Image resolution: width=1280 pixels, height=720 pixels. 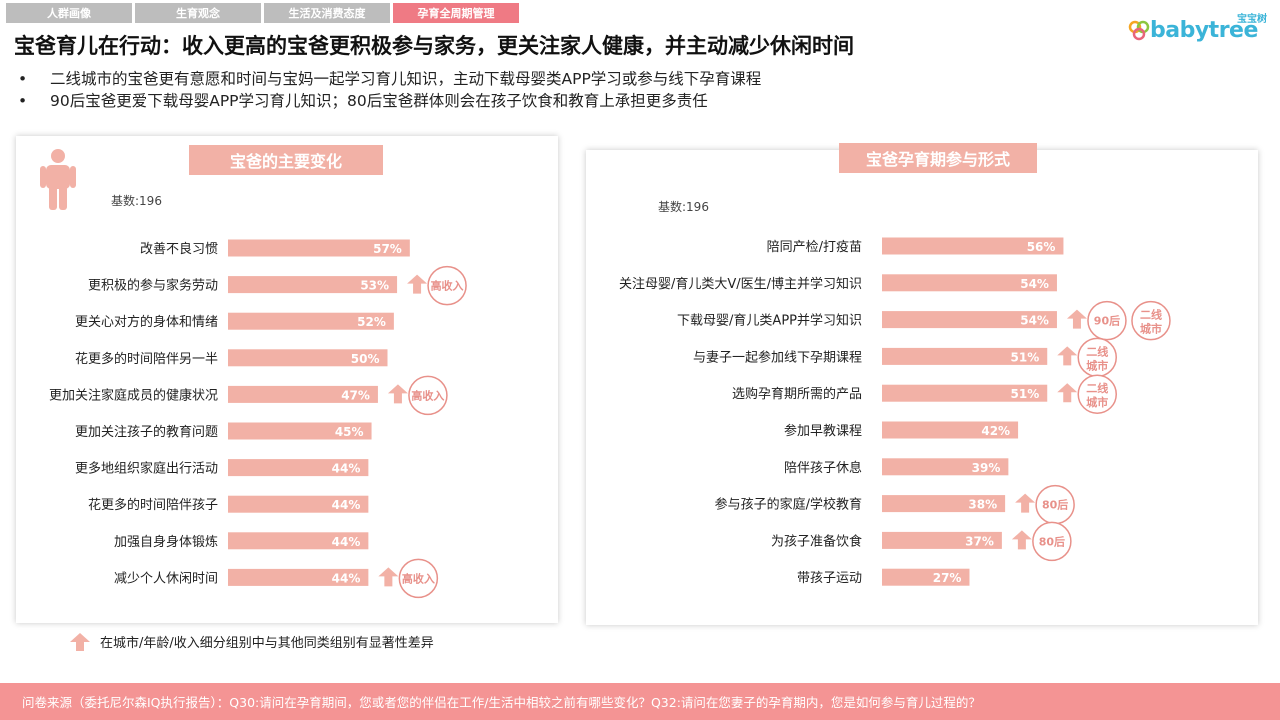 What do you see at coordinates (979, 541) in the screenshot?
I see `value-label: 37%` at bounding box center [979, 541].